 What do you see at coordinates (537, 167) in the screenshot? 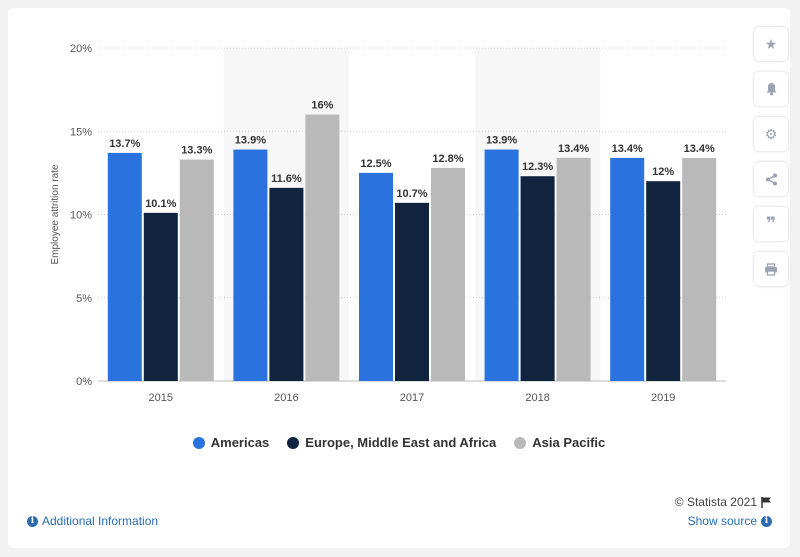
I see `data-label: 12.3%` at bounding box center [537, 167].